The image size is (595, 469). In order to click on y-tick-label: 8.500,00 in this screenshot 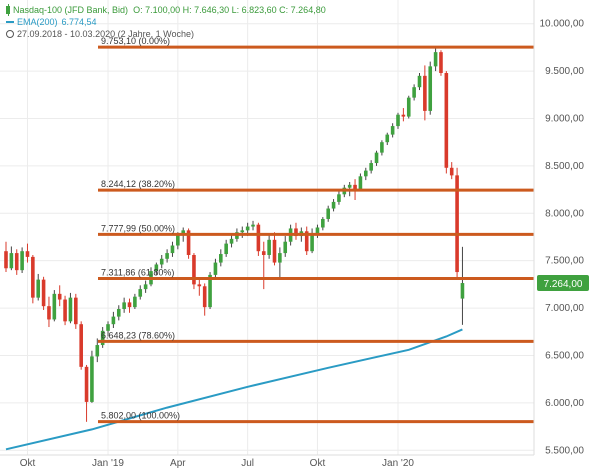, I will do `click(564, 166)`.